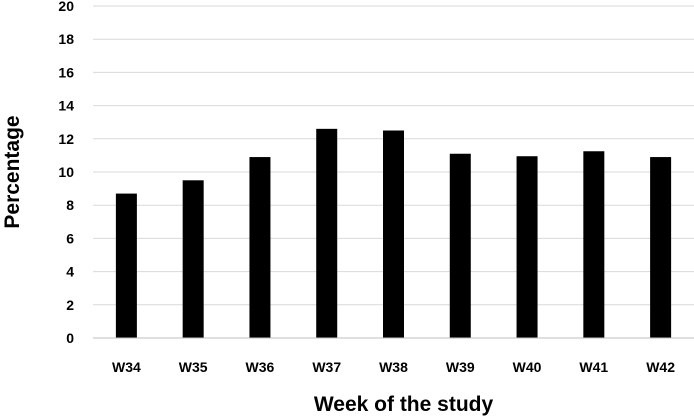 This screenshot has height=416, width=694. I want to click on x-tick-label: W42, so click(660, 367).